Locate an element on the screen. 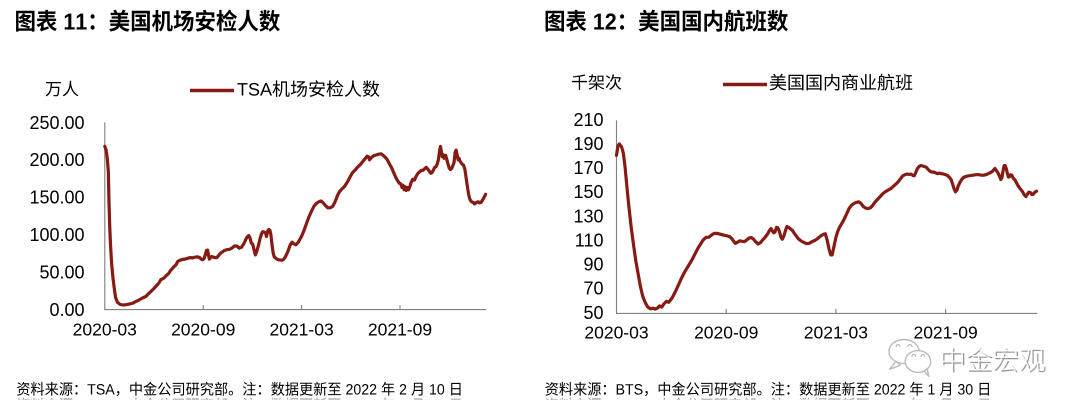 Image resolution: width=1080 pixels, height=405 pixels. svg-text: 250.00 is located at coordinates (56, 123).